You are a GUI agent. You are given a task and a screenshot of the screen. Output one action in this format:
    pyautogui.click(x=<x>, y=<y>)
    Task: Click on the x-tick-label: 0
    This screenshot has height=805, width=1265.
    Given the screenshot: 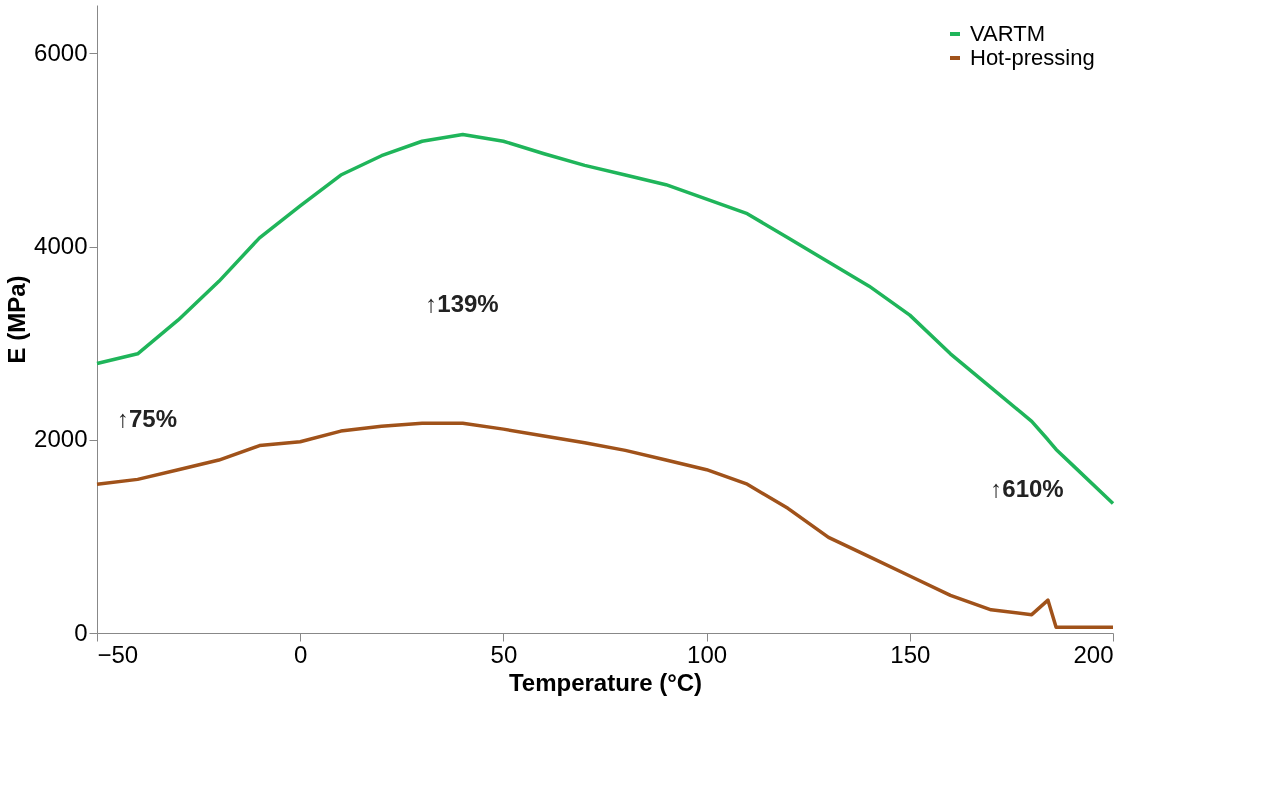 What is the action you would take?
    pyautogui.click(x=301, y=654)
    